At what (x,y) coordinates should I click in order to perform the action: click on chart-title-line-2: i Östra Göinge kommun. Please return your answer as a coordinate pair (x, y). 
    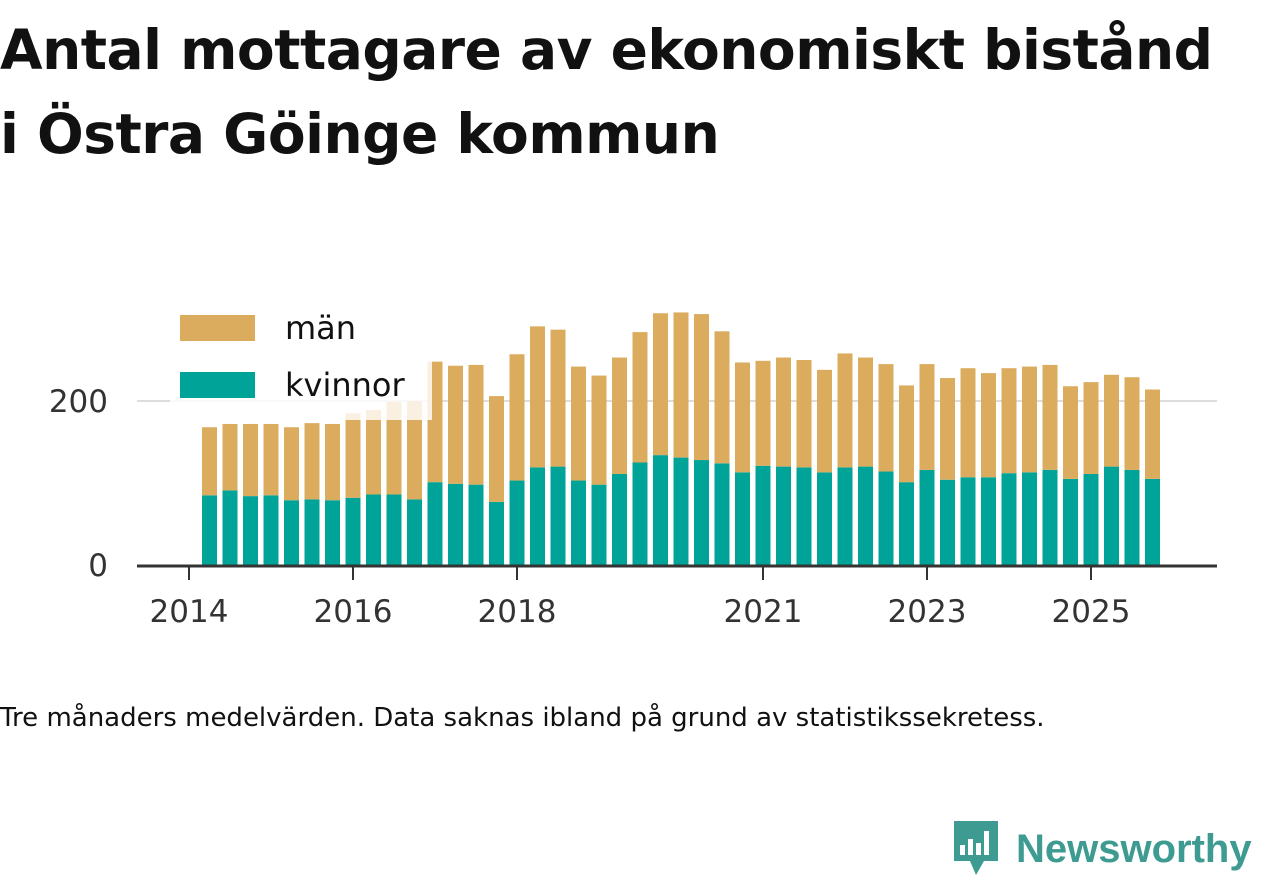
    Looking at the image, I should click on (360, 134).